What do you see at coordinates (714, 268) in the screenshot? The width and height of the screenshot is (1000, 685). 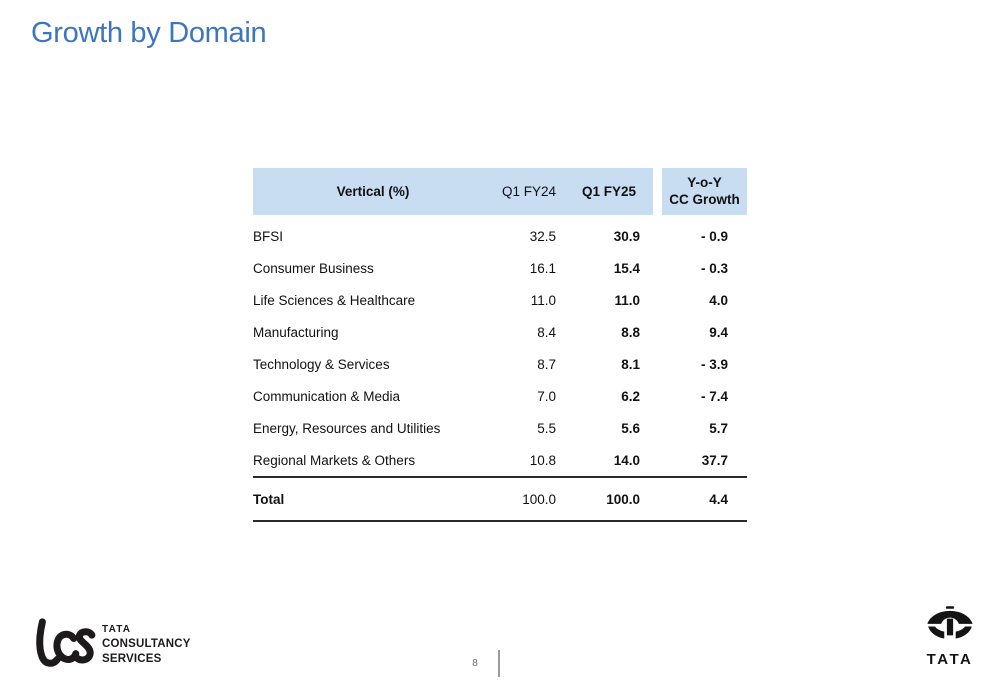 I see `yoy-cc-growth-value: - 0.3` at bounding box center [714, 268].